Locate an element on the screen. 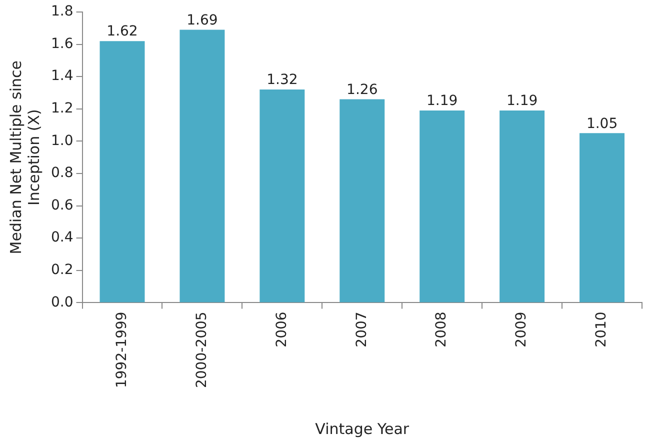  data-label: 1.69 is located at coordinates (202, 20).